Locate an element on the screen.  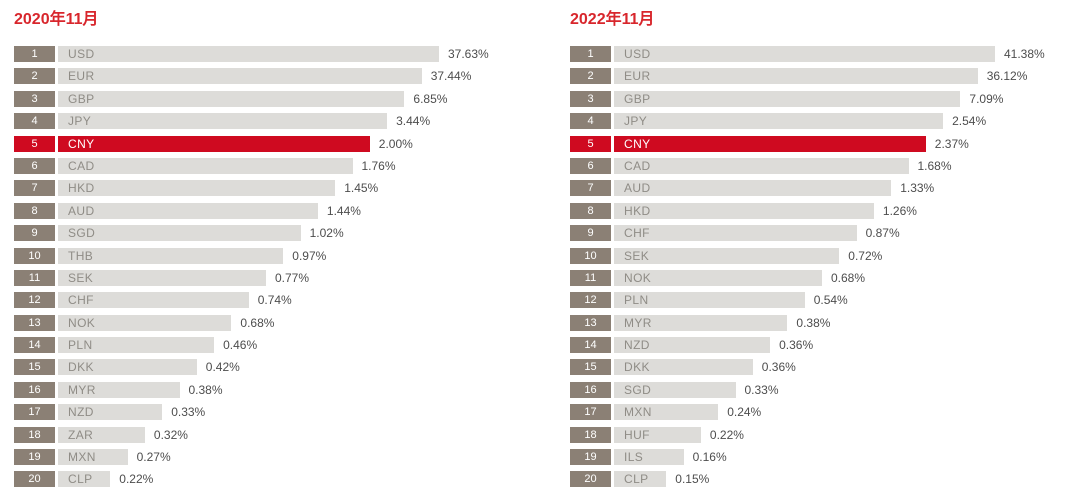
value-bar: USD is located at coordinates (248, 54).